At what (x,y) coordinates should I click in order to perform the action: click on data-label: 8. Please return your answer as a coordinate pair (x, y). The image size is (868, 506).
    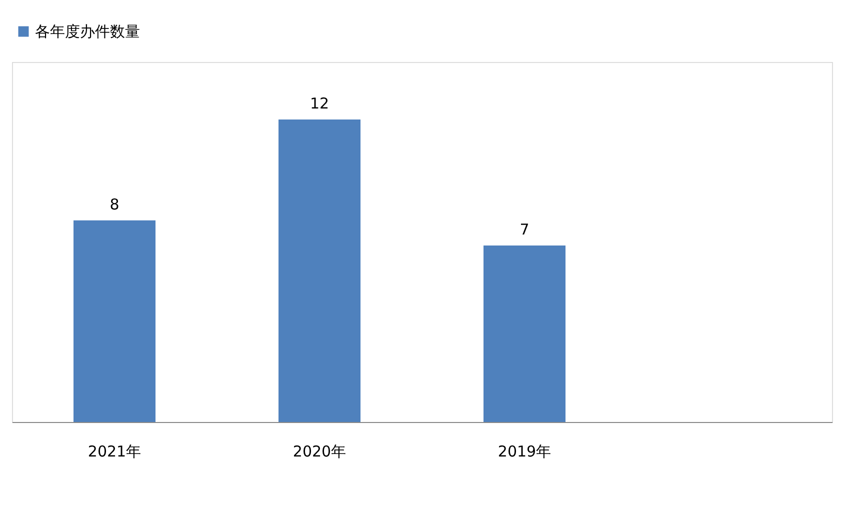
    Looking at the image, I should click on (115, 204).